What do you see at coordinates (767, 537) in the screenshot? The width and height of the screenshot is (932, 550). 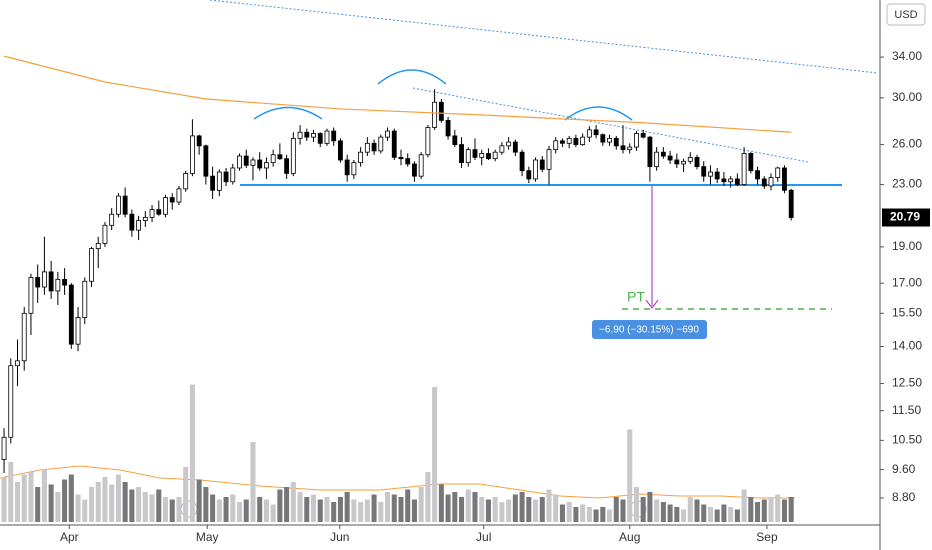 I see `x-tick-label: Sep` at bounding box center [767, 537].